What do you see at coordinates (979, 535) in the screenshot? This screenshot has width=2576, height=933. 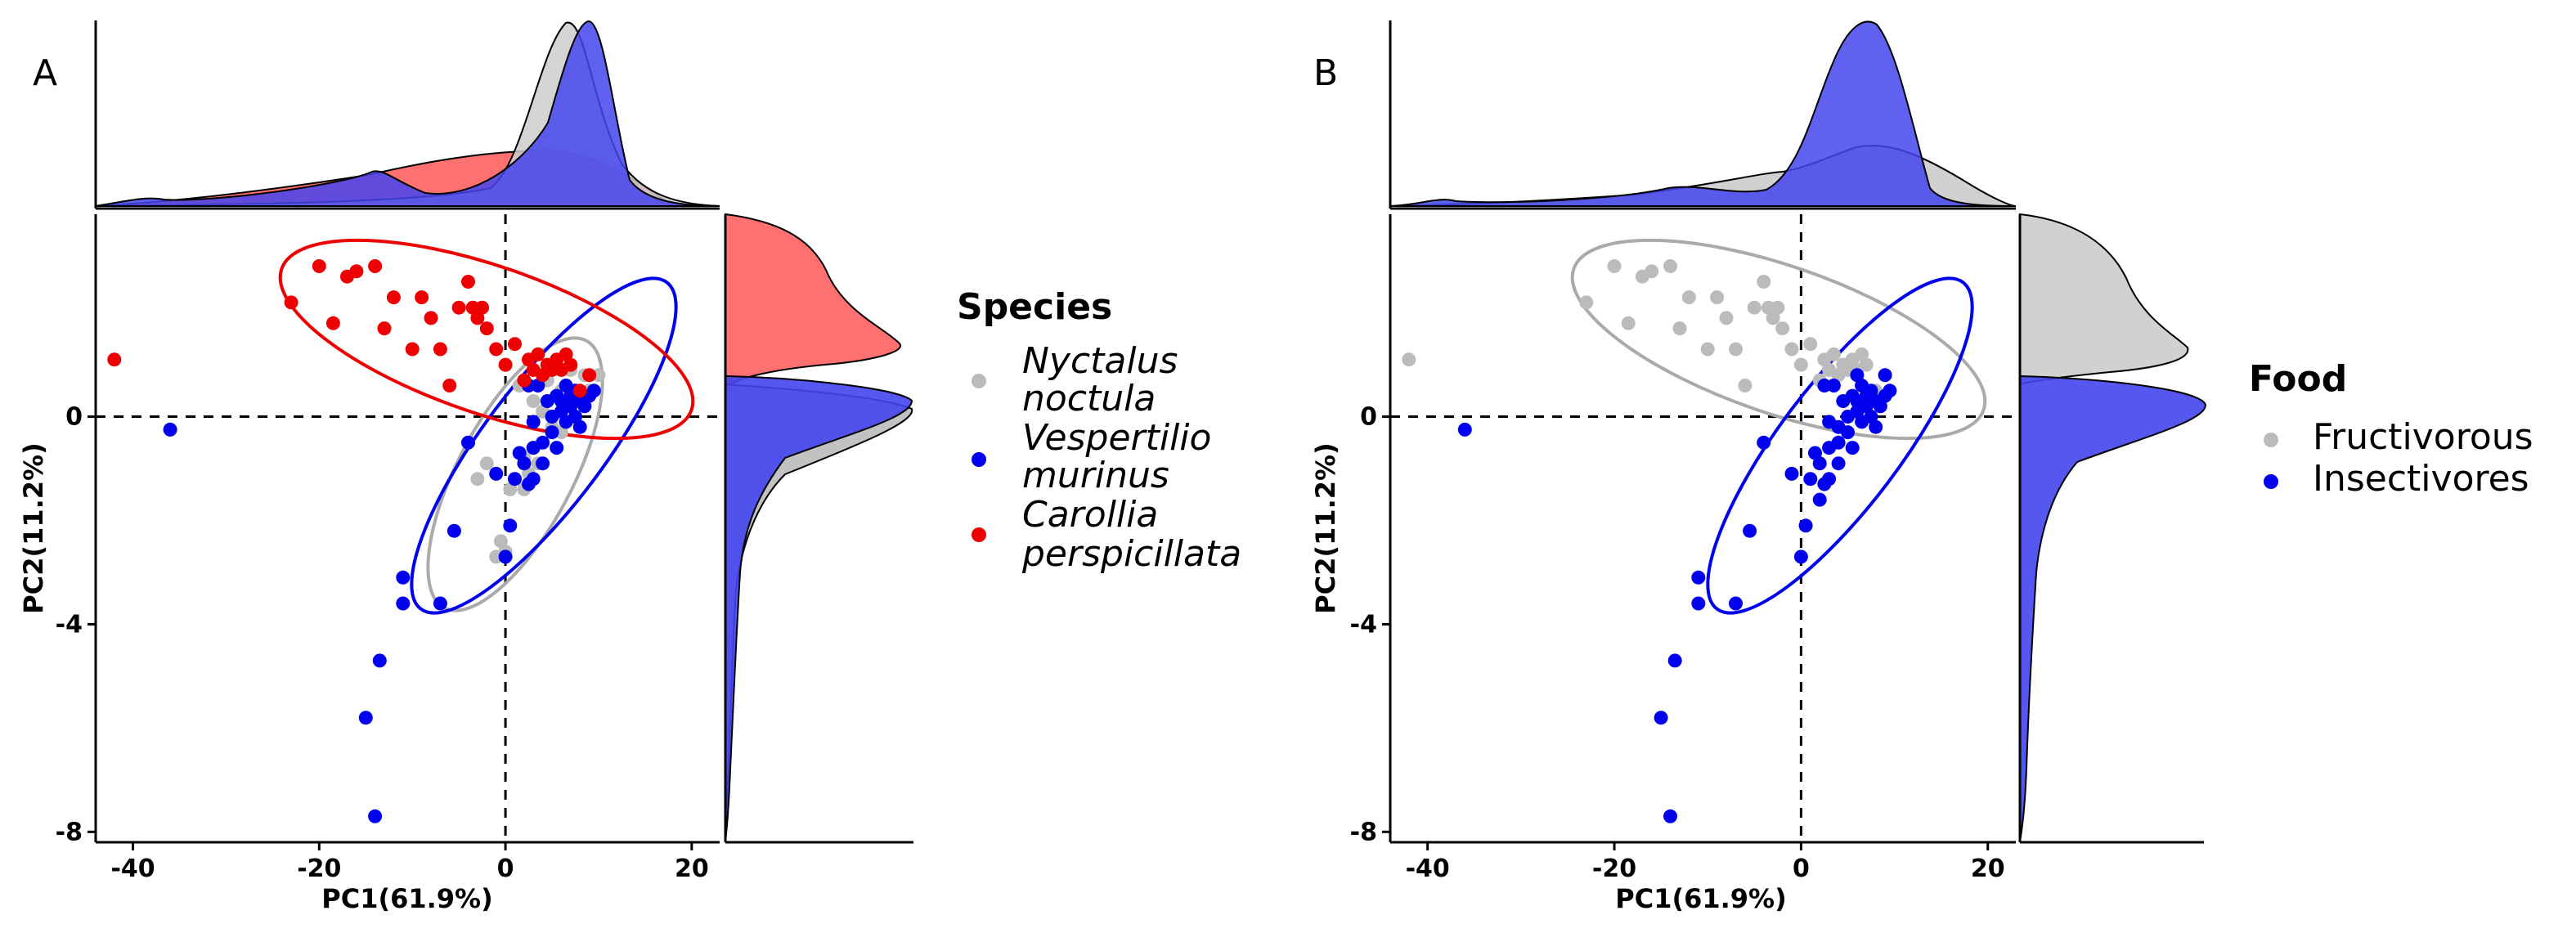 I see `legend-key-carollia` at bounding box center [979, 535].